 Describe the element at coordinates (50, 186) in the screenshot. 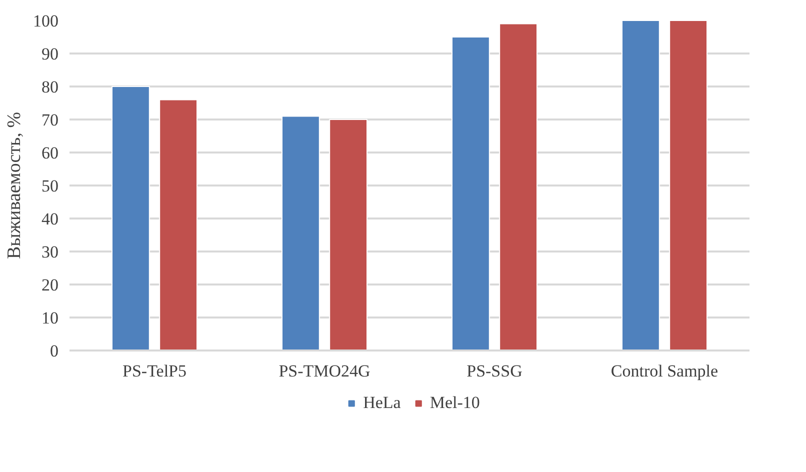

I see `y-tick-label: 50` at that location.